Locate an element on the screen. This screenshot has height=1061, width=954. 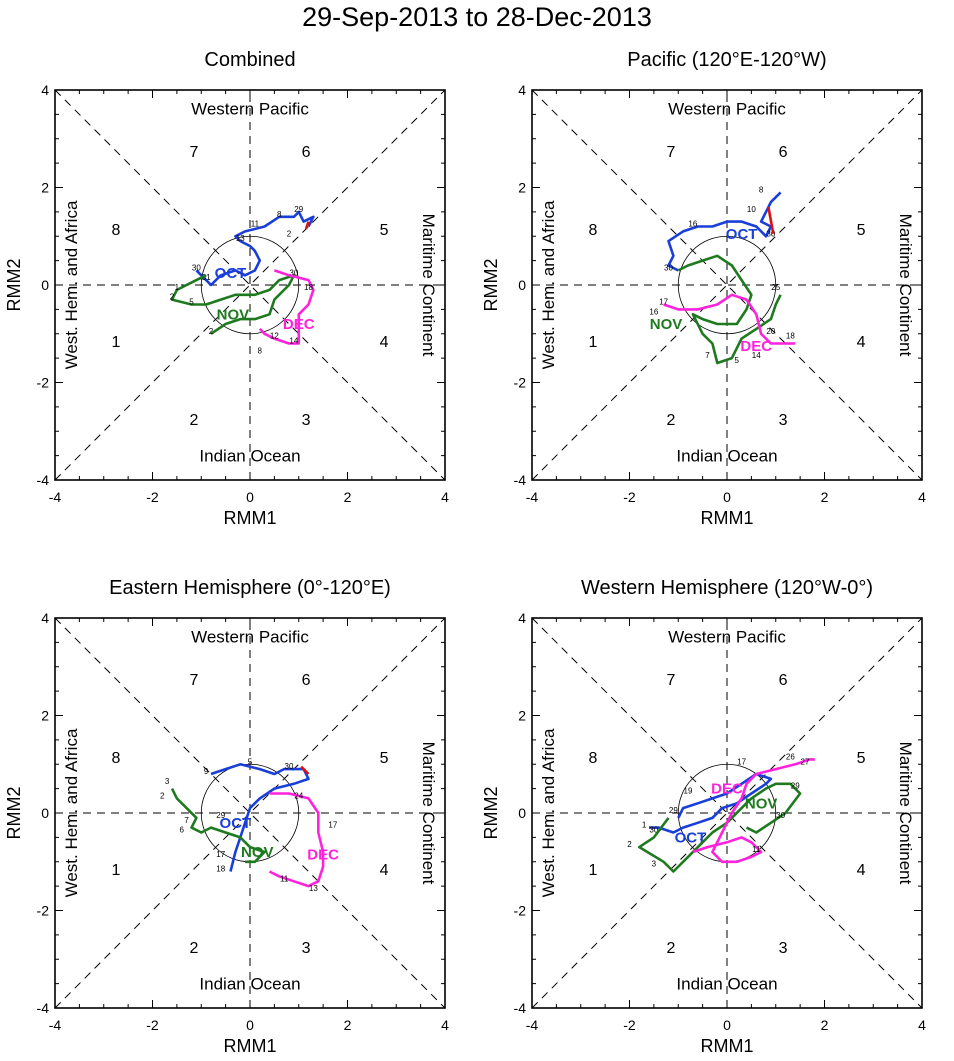
unit-circle is located at coordinates (250, 285).